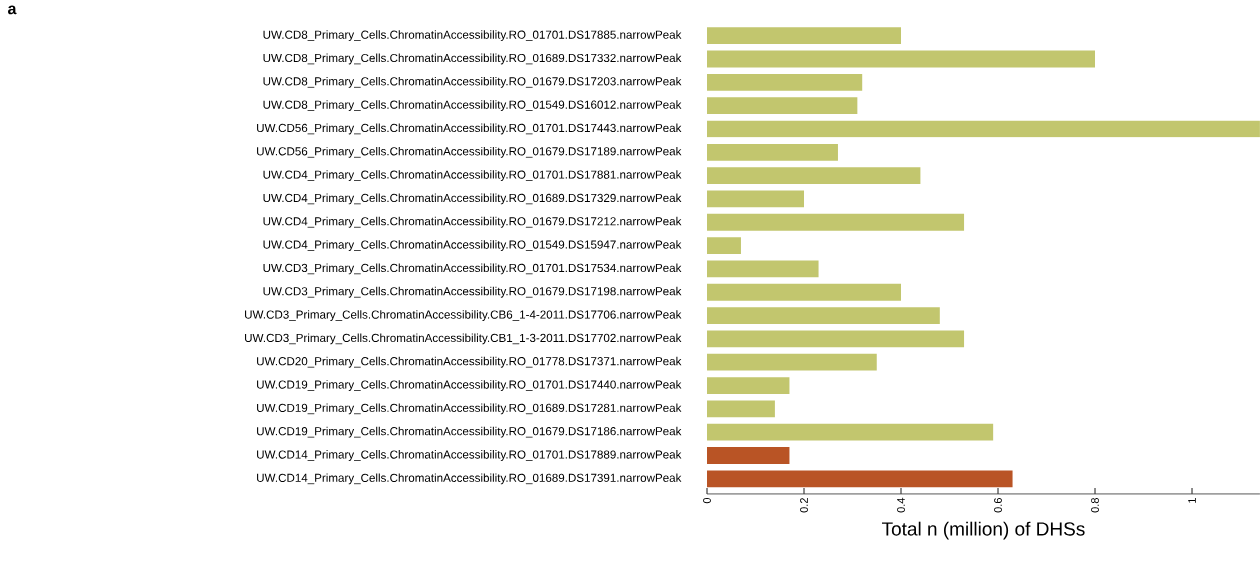 The image size is (1260, 570). I want to click on y-tick-label: UW.CD8_Primary_Cells.ChromatinAccessibility.RO_01549.DS16012.narrowPeak, so click(472, 106).